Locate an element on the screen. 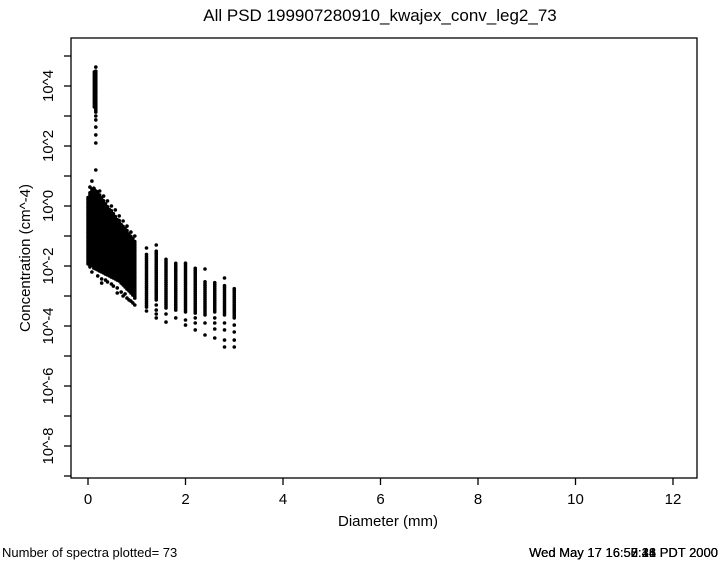 Image resolution: width=720 pixels, height=563 pixels. y-tick-label: 10^-6 is located at coordinates (48, 385).